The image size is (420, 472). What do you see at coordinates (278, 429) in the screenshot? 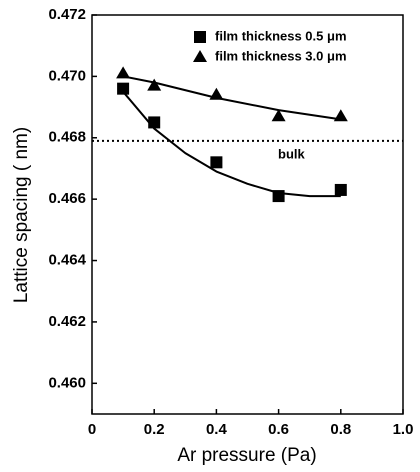
I see `x-tick-label: 0.6` at bounding box center [278, 429].